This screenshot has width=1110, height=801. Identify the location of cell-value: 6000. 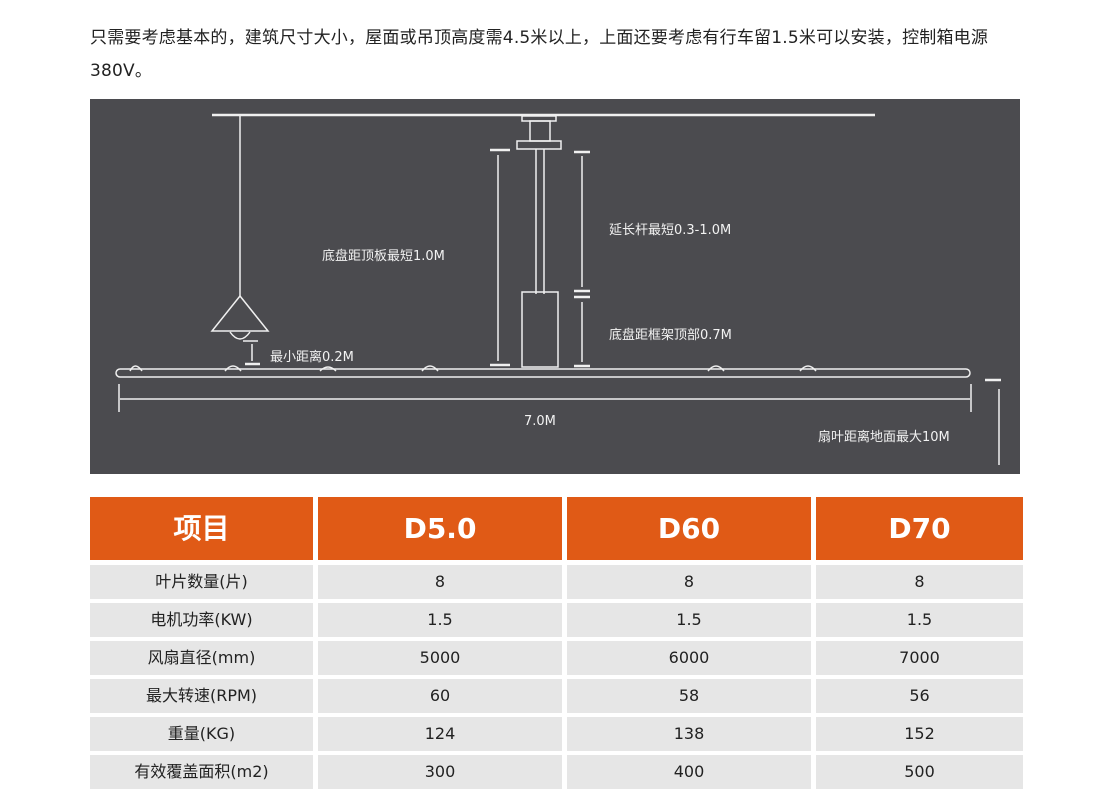
(689, 658).